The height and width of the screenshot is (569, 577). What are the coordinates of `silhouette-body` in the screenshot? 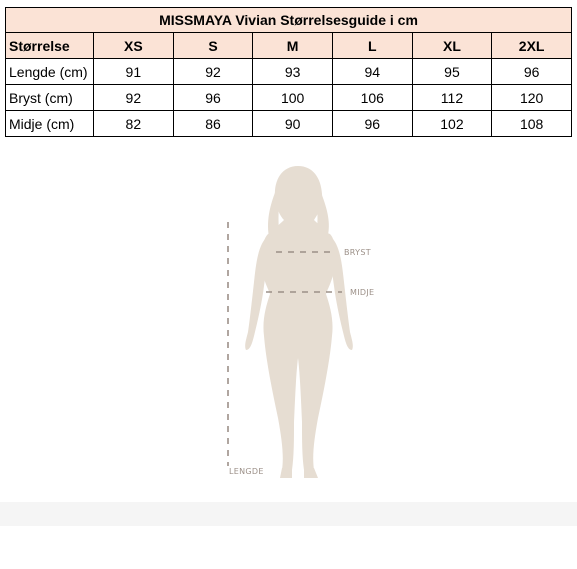 It's located at (298, 349).